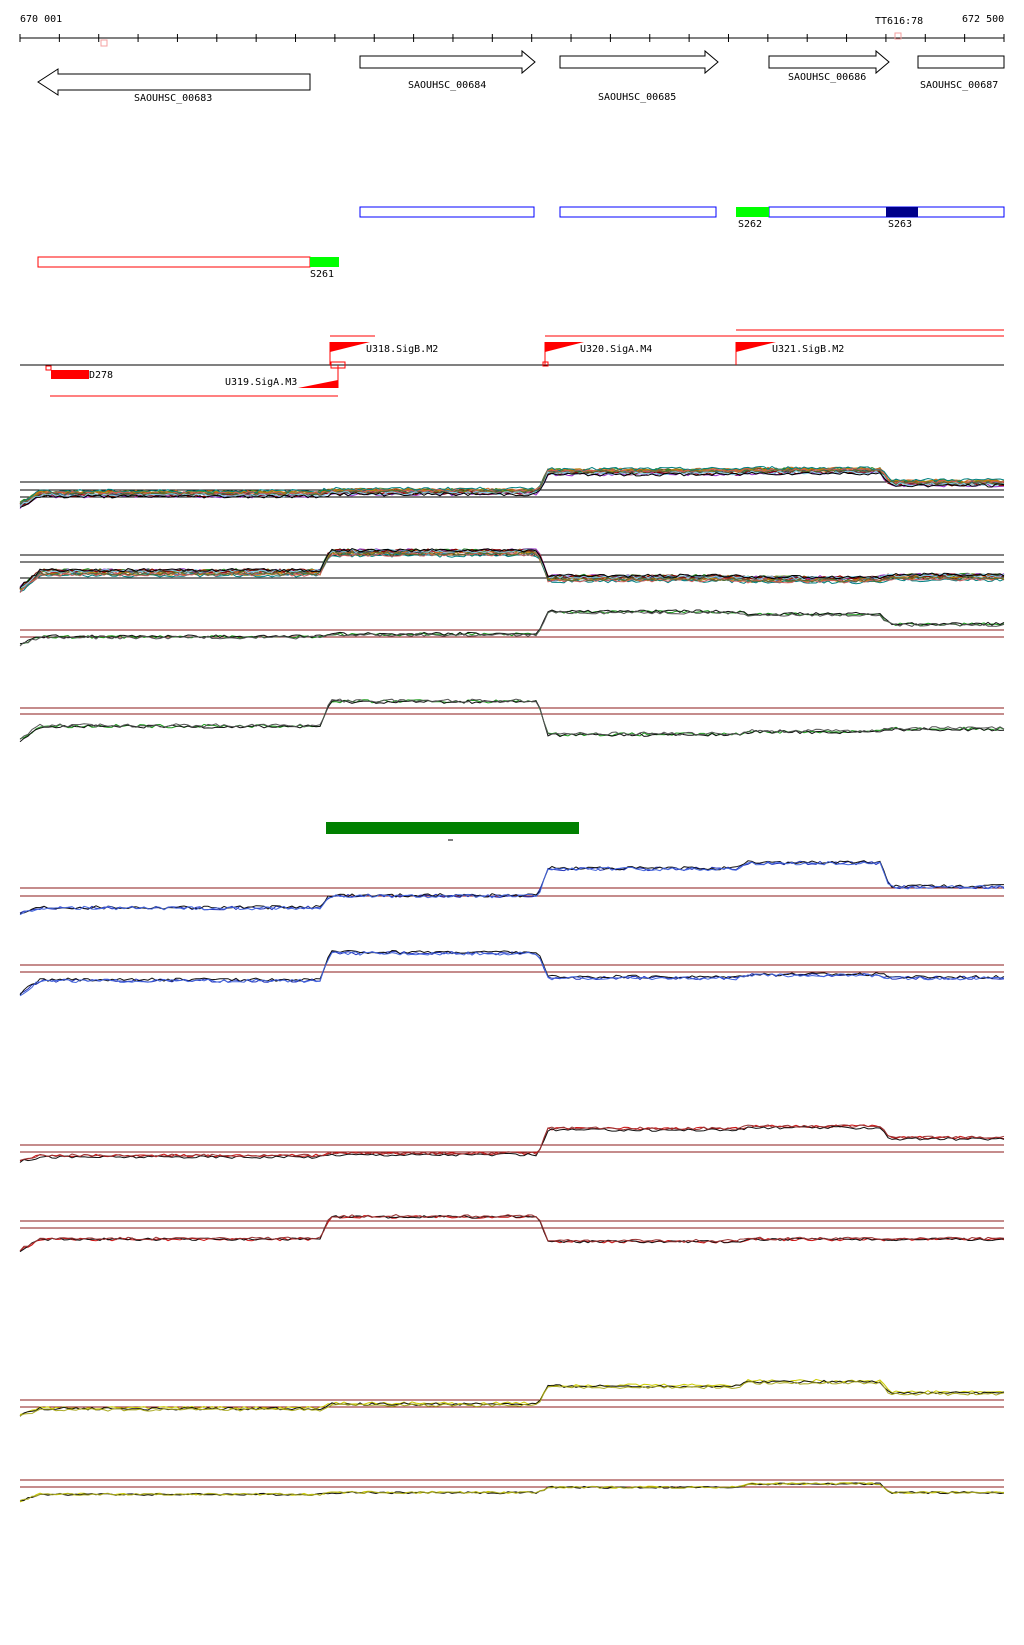 This screenshot has height=1645, width=1024. I want to click on segment-label-s261: S261, so click(322, 274).